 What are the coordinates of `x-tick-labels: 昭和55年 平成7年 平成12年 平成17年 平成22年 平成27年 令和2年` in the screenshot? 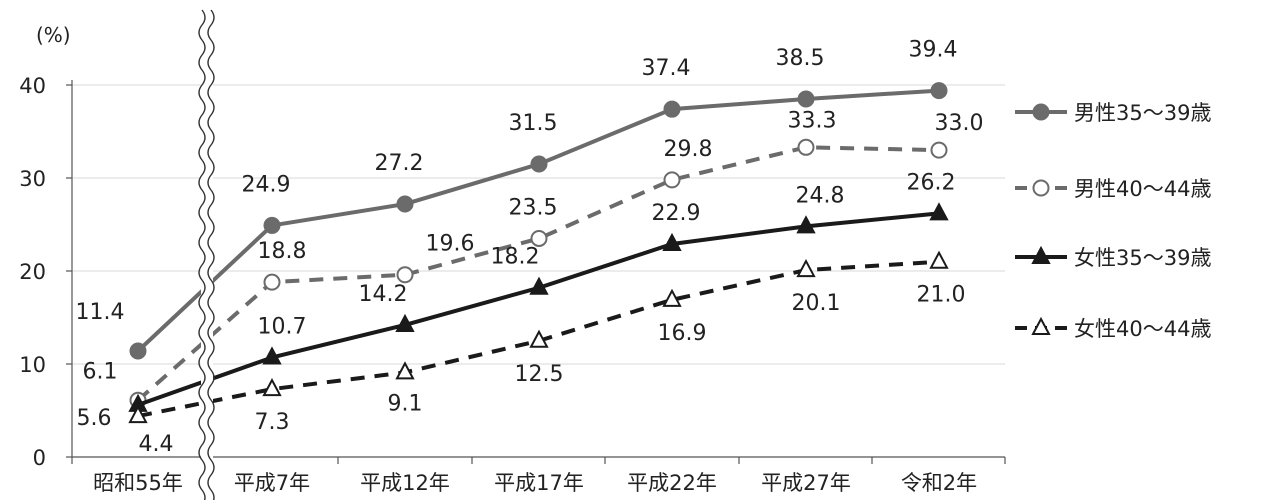 It's located at (535, 483).